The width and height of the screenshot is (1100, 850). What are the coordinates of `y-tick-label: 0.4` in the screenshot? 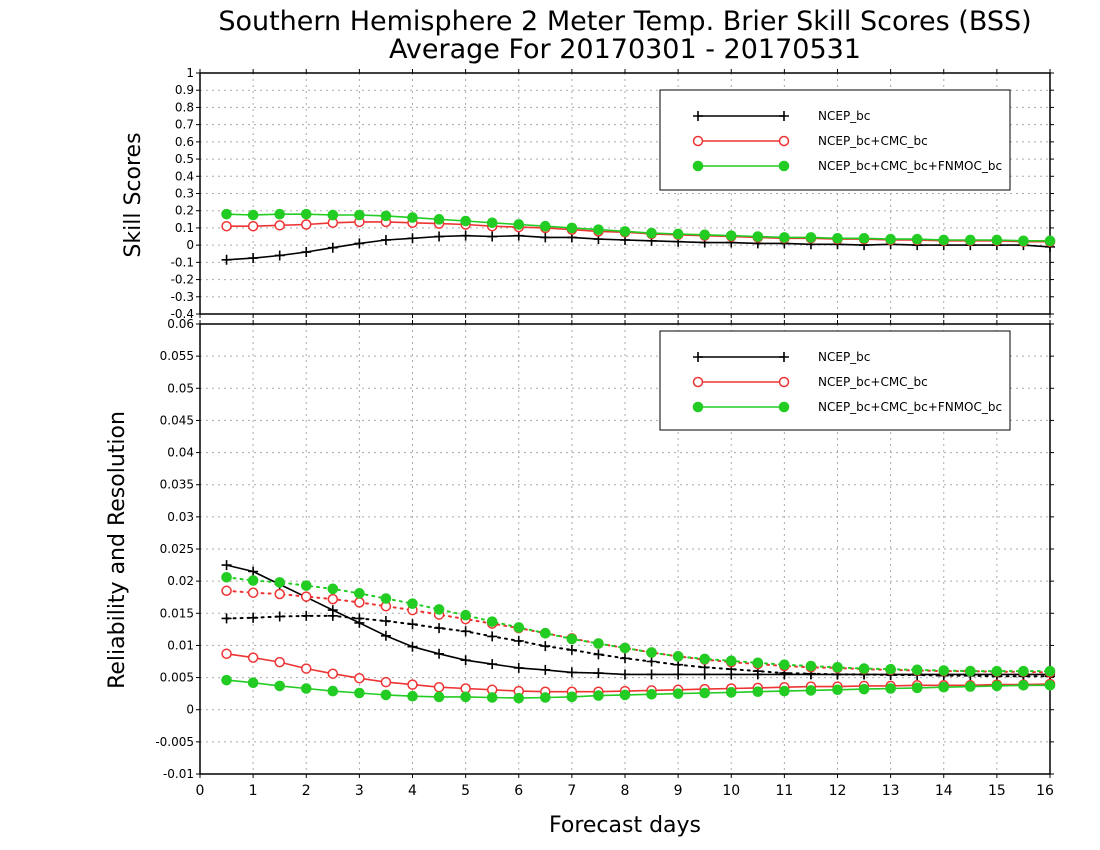 It's located at (184, 176).